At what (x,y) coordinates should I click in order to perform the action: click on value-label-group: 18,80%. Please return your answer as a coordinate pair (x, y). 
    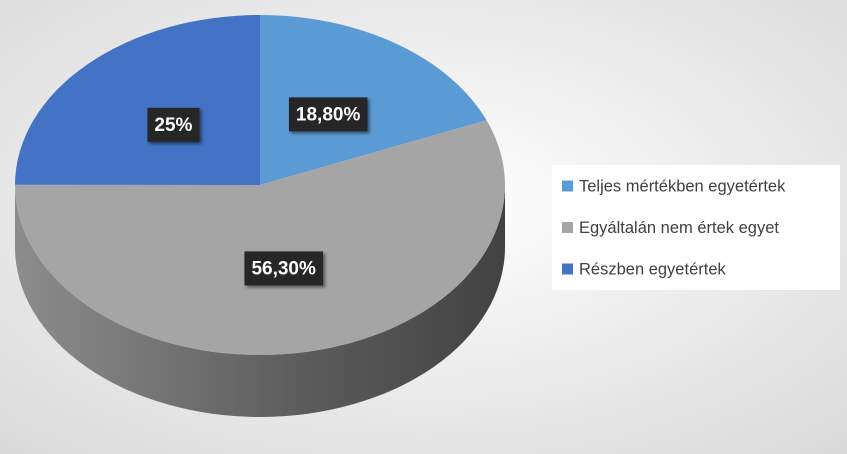
    Looking at the image, I should click on (328, 114).